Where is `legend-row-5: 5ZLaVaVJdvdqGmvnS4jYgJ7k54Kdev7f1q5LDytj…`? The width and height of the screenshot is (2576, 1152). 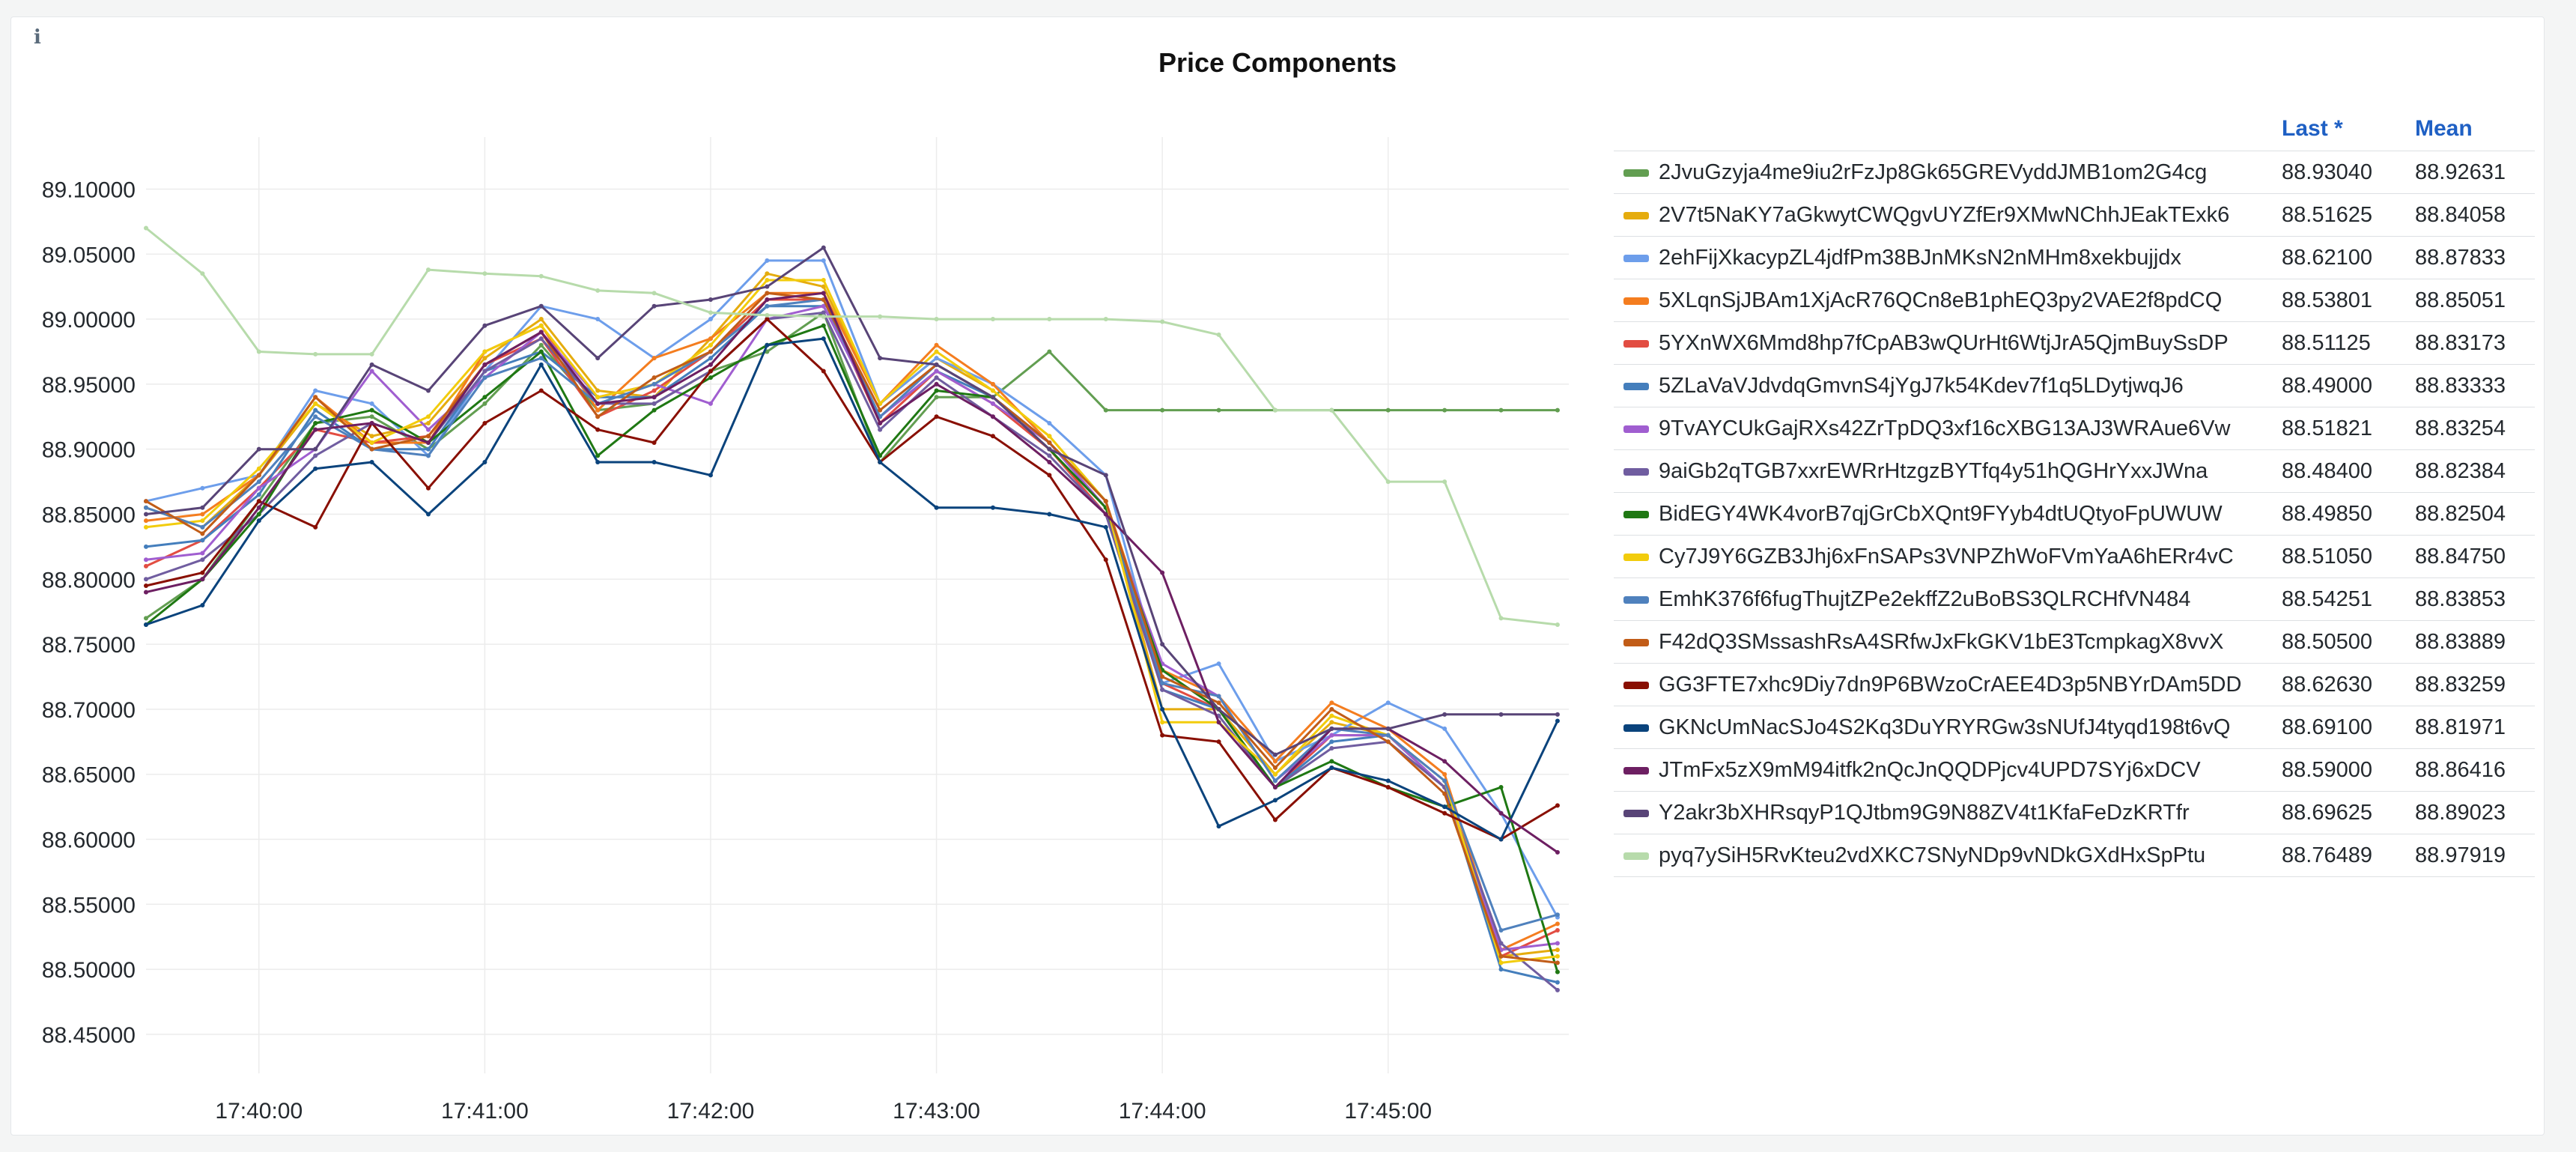 legend-row-5: 5ZLaVaVJdvdqGmvnS4jYgJ7k54Kdev7f1q5LDytj… is located at coordinates (2074, 386).